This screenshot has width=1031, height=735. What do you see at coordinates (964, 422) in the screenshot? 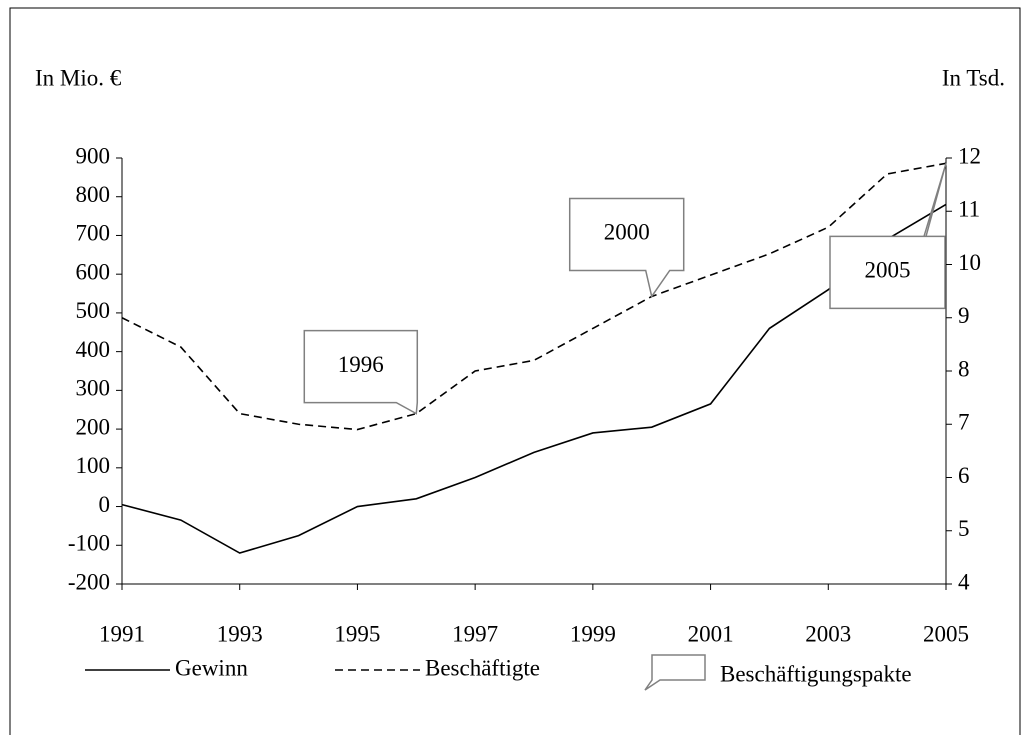
I see `y2-tick-label: 7` at bounding box center [964, 422].